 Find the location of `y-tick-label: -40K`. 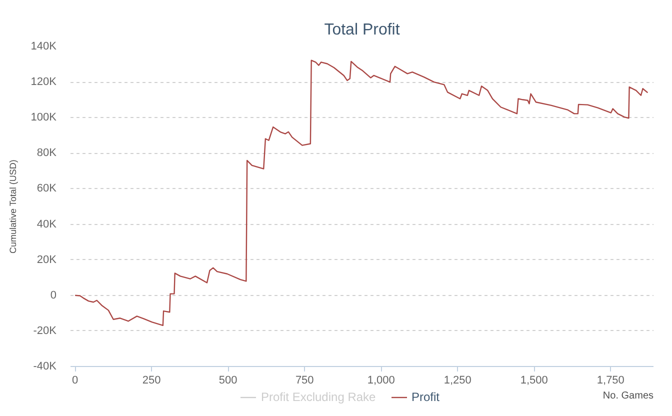

y-tick-label: -40K is located at coordinates (45, 366).